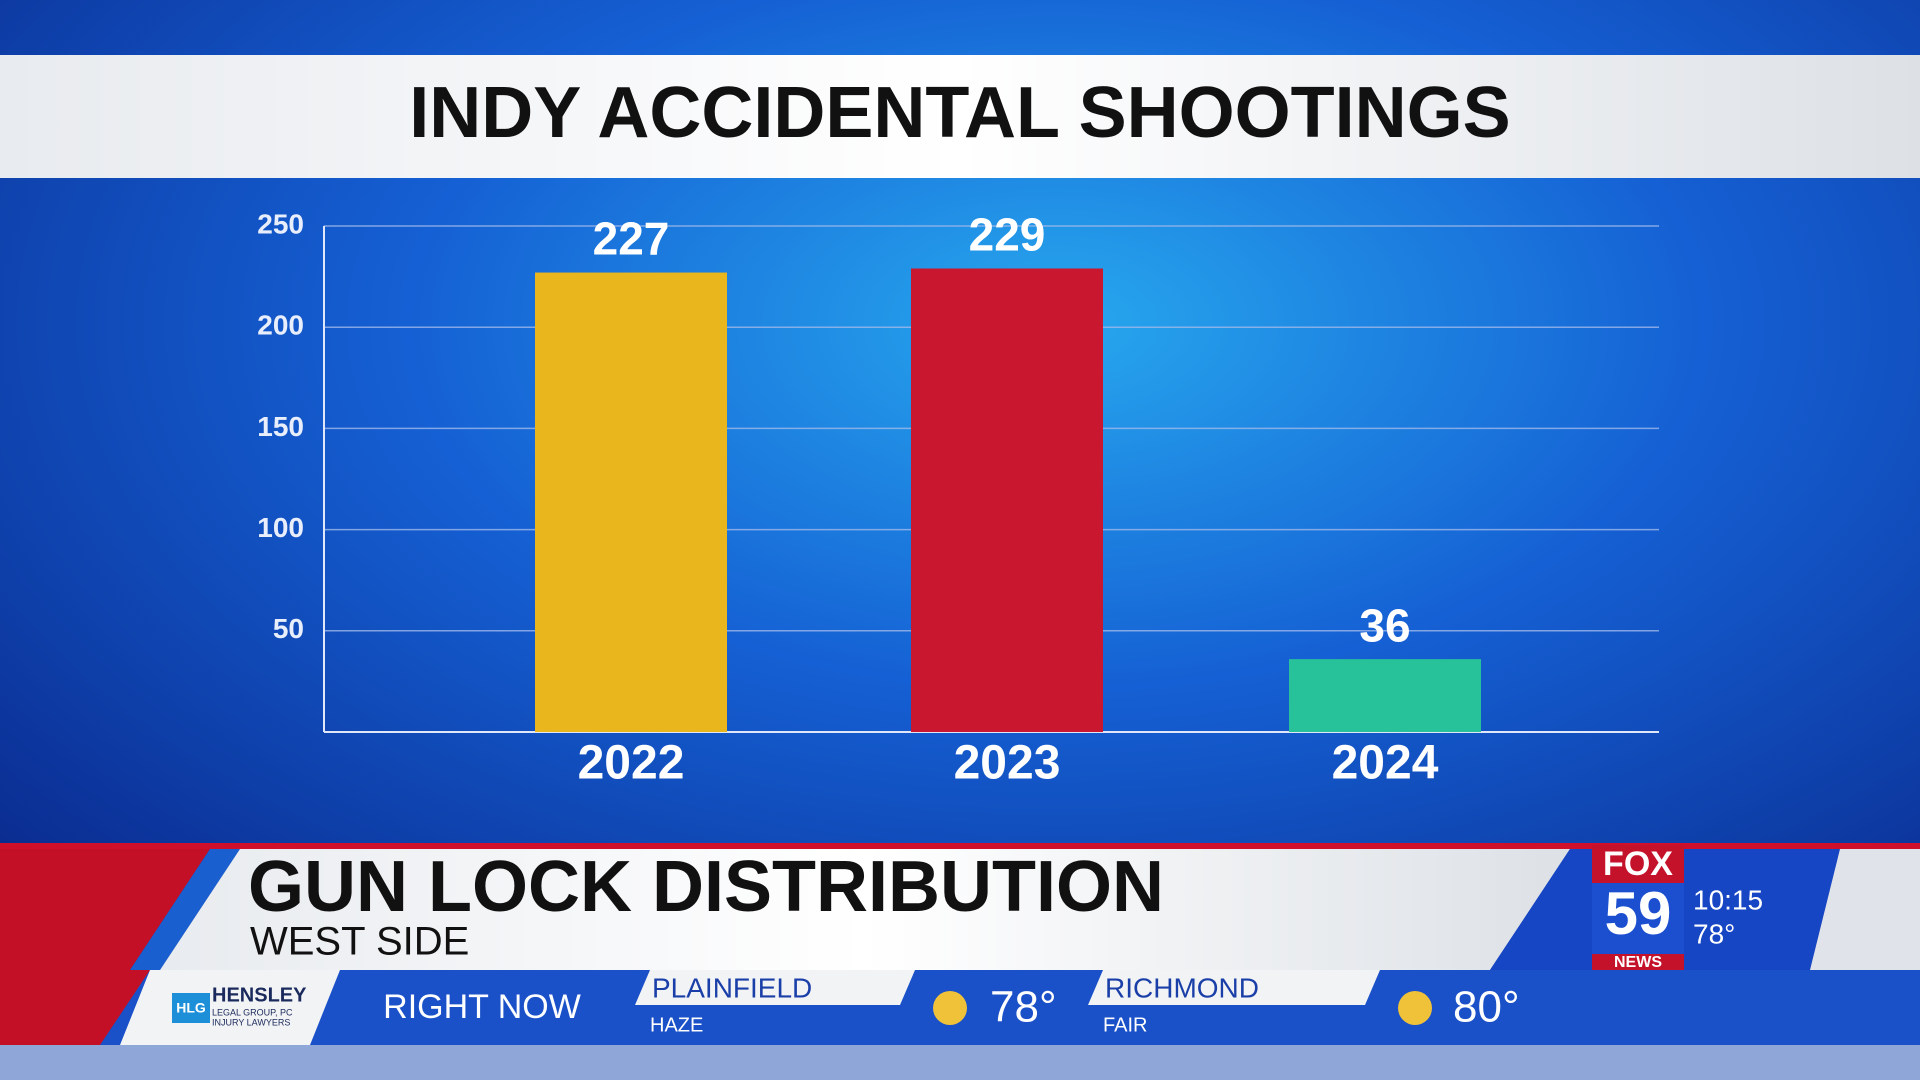  I want to click on value-label: 227, so click(631, 239).